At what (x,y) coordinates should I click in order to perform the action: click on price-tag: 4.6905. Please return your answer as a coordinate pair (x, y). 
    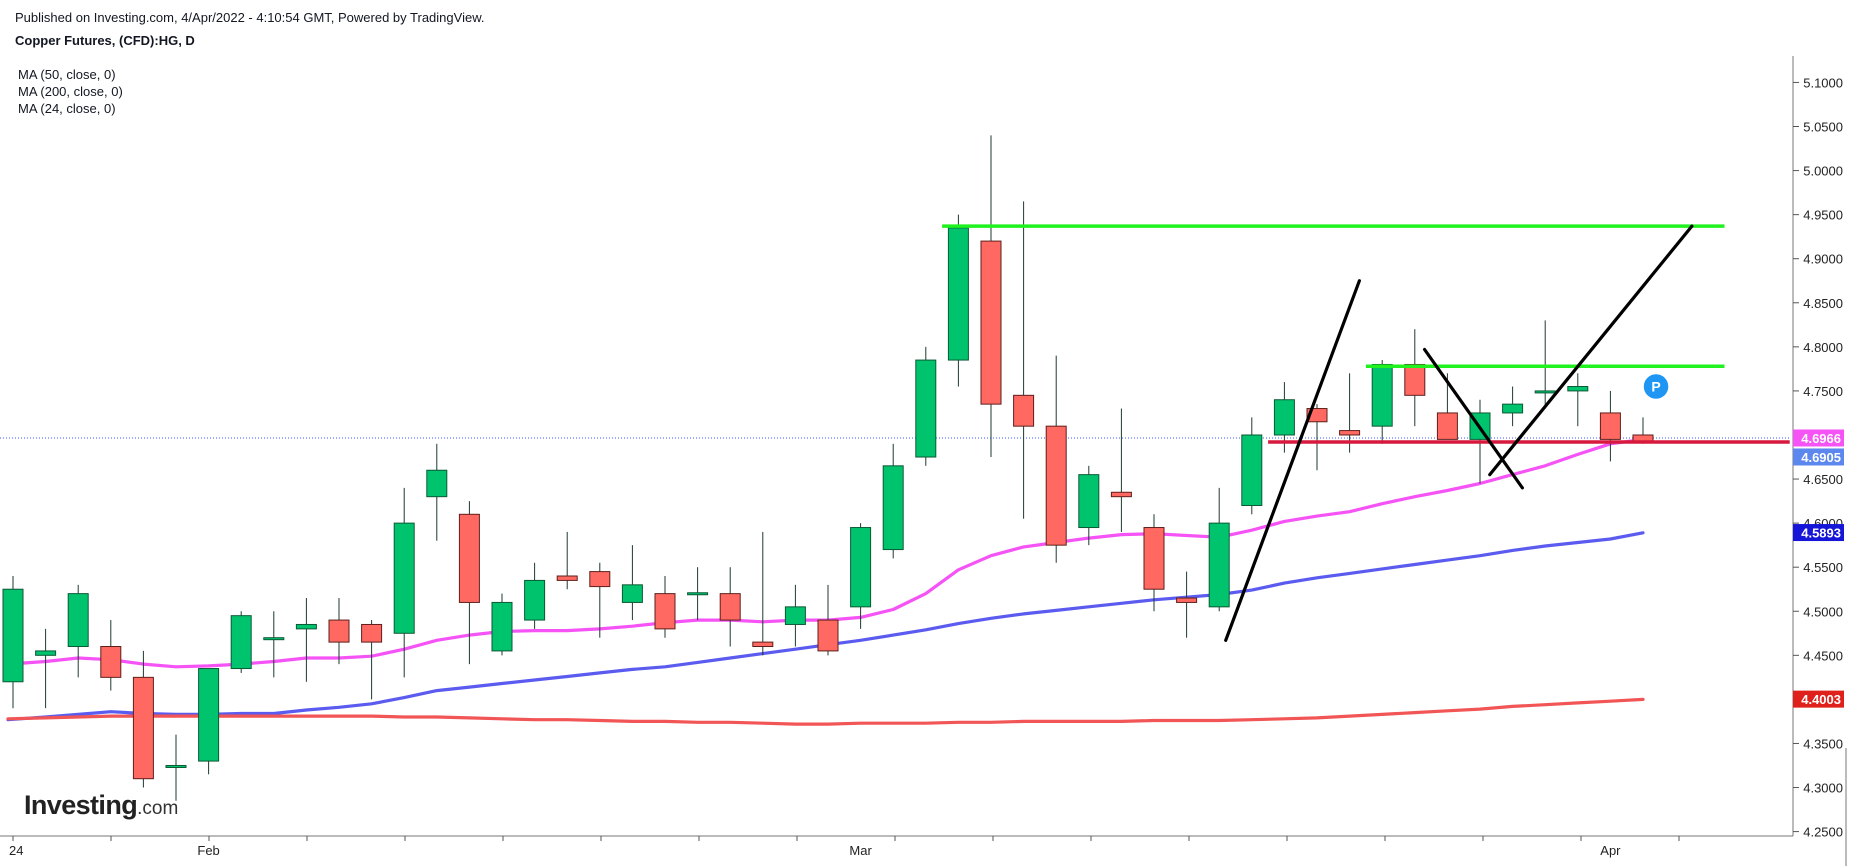
    Looking at the image, I should click on (1818, 457).